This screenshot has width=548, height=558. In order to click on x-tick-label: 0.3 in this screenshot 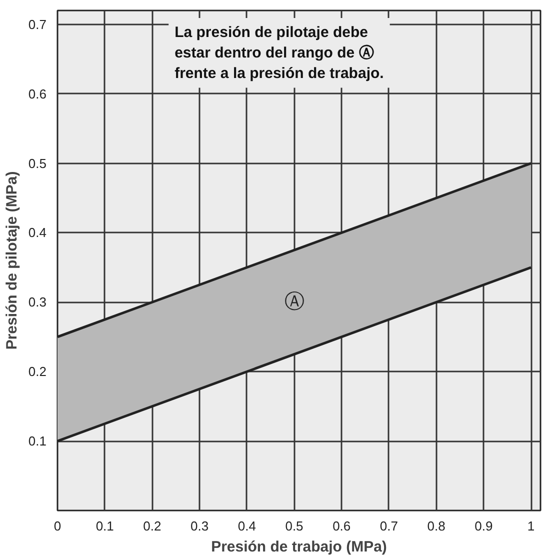, I will do `click(199, 526)`.